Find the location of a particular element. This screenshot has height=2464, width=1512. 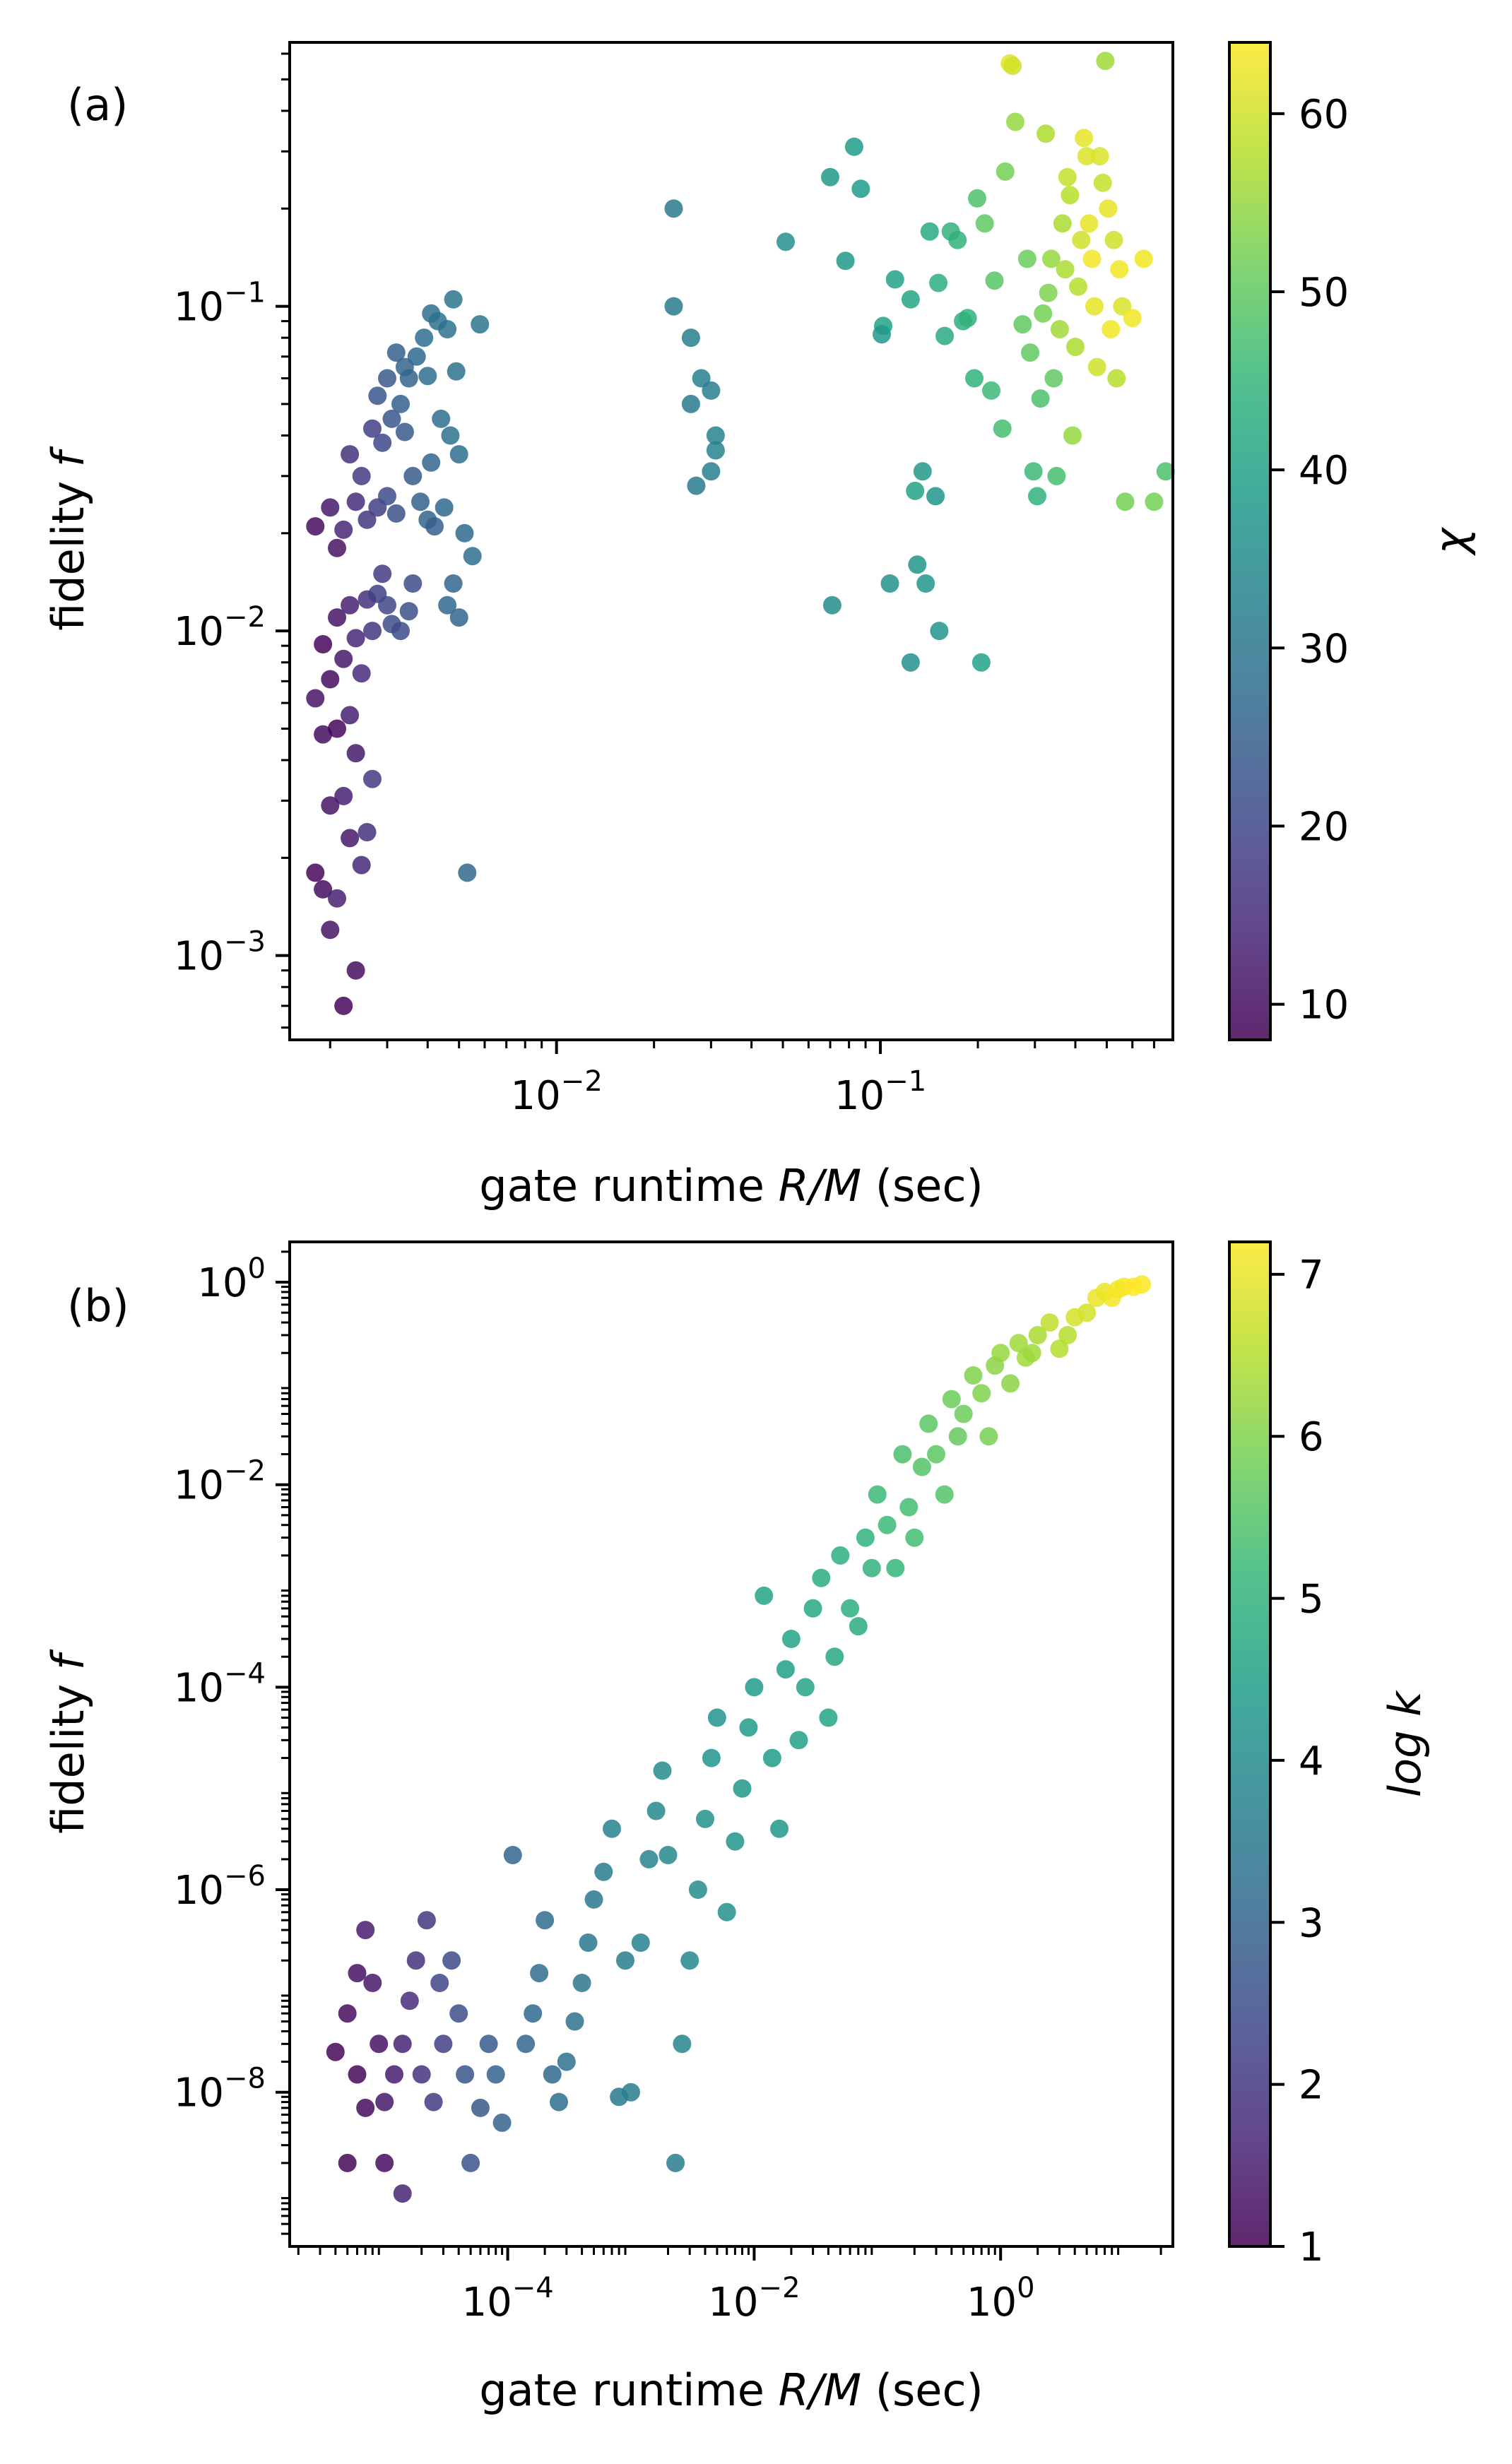

panel-a-xlabel-suffix: (sec) is located at coordinates (923, 1186).